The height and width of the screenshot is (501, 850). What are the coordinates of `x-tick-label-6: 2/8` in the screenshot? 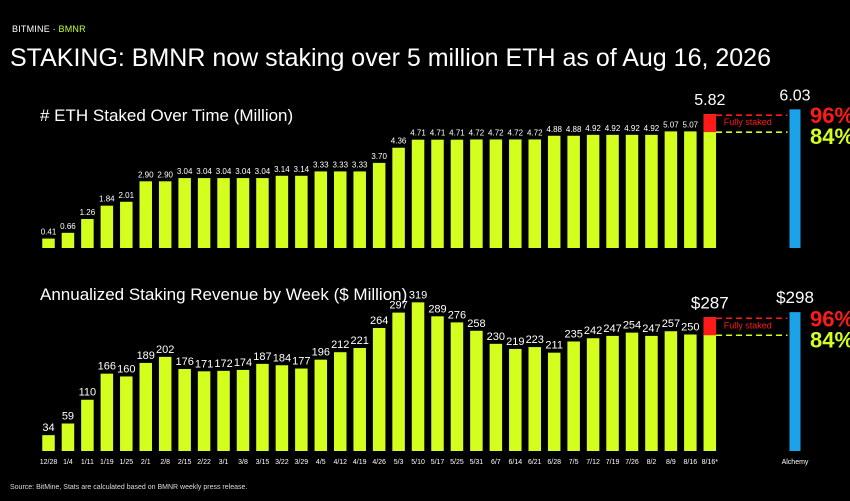 It's located at (165, 462).